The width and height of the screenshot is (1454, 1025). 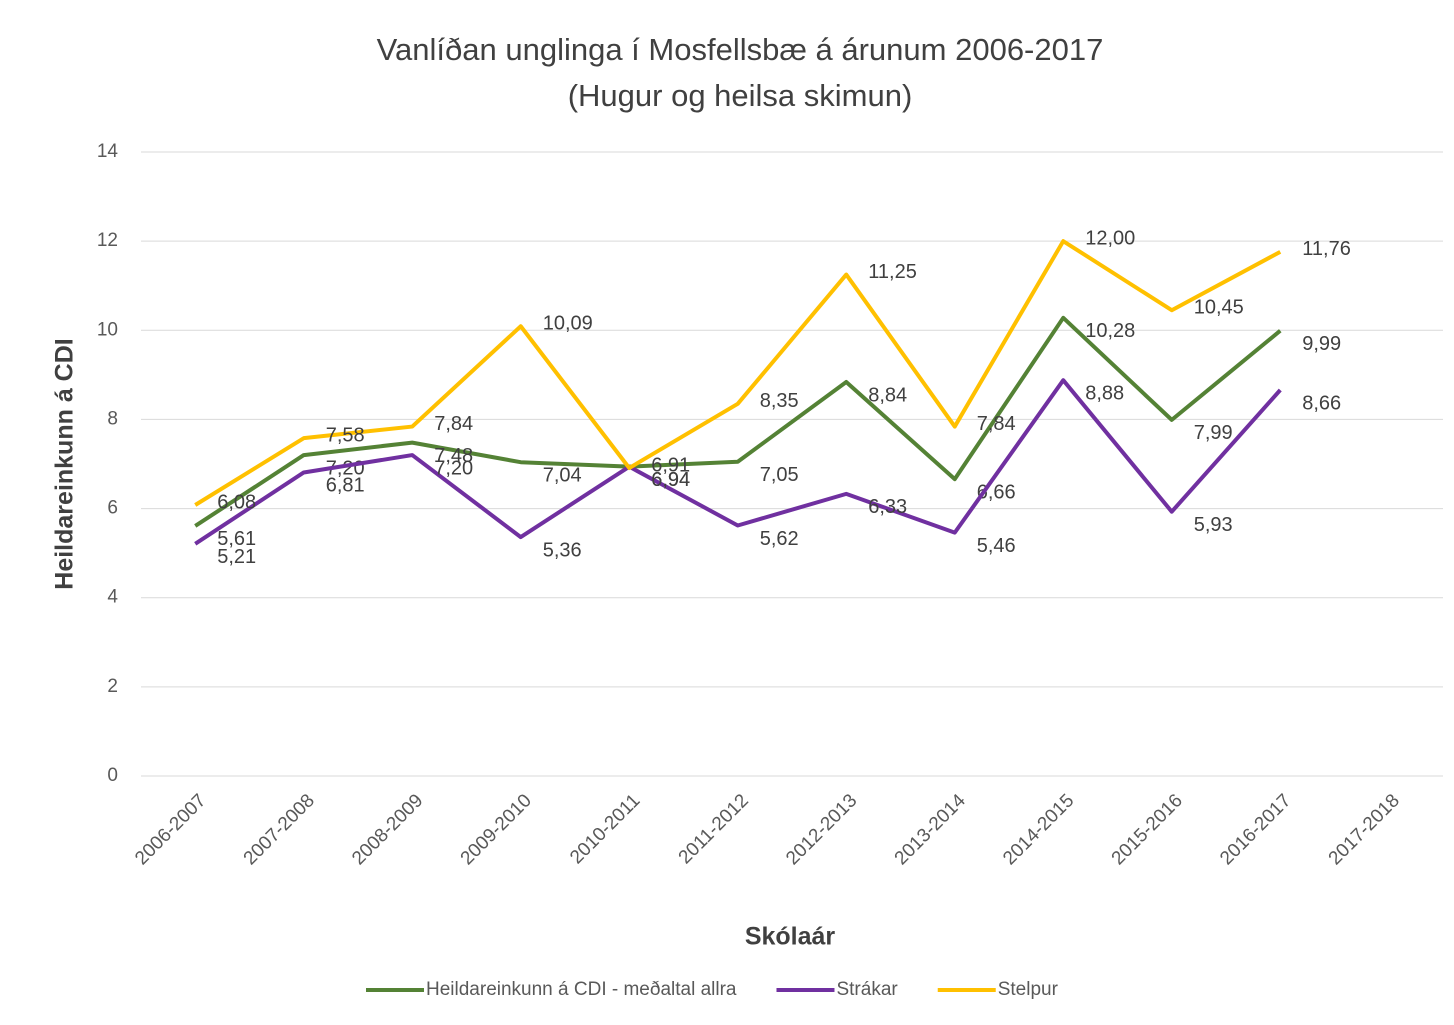 What do you see at coordinates (1104, 393) in the screenshot?
I see `data-label: 8,88` at bounding box center [1104, 393].